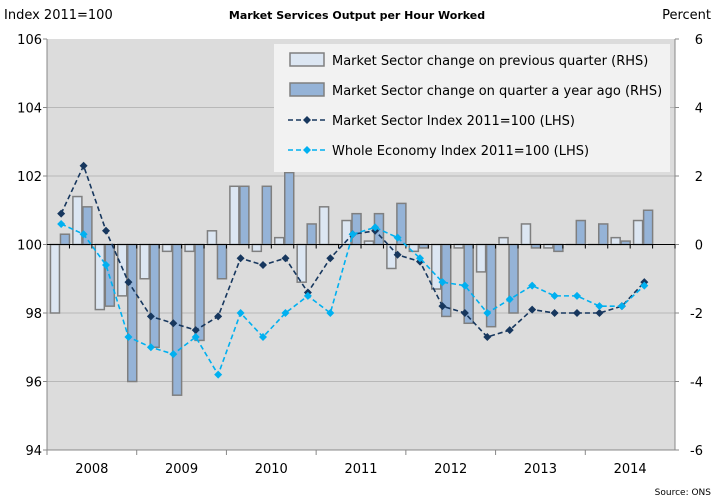  Describe the element at coordinates (453, 121) in the screenshot. I see `legend-label: Market Sector Index 2011=100 (LHS)` at that location.